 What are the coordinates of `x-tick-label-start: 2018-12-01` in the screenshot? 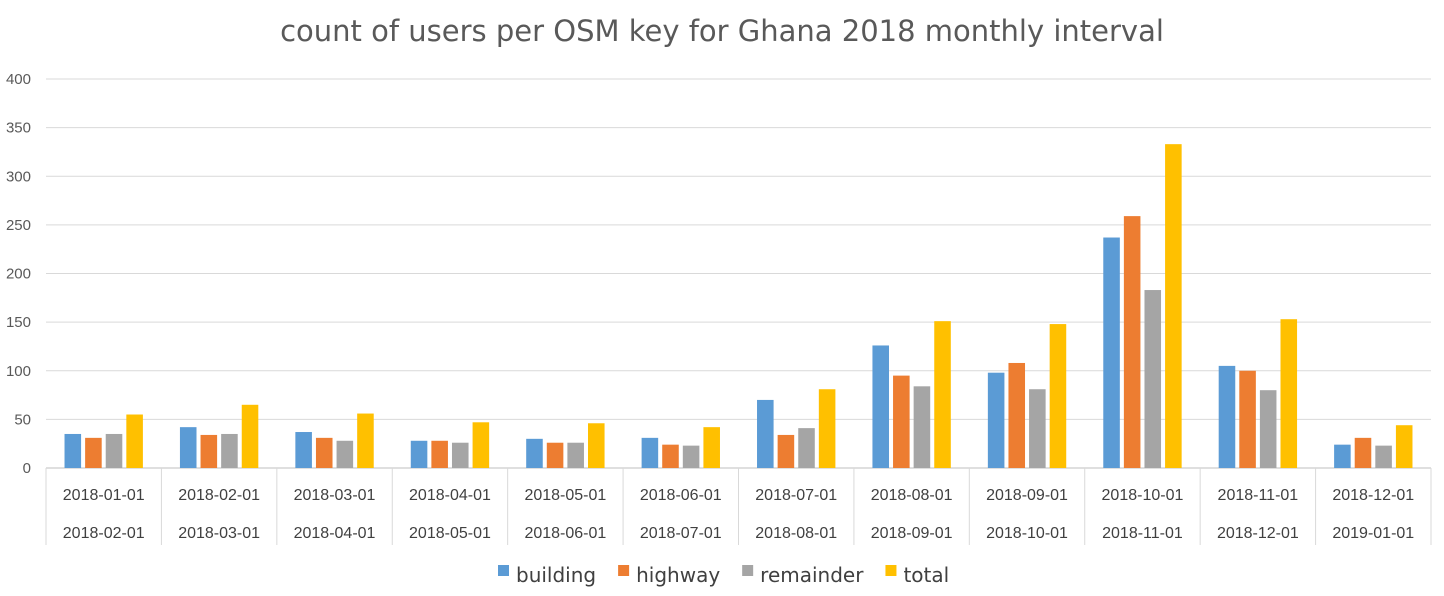 It's located at (1373, 495).